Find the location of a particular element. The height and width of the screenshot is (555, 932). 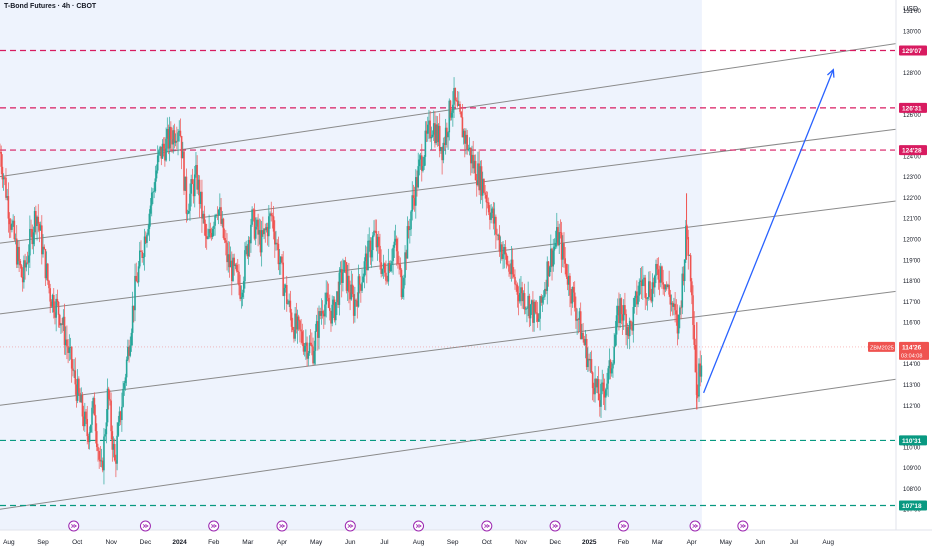

x-tick-label-21: May is located at coordinates (726, 542).